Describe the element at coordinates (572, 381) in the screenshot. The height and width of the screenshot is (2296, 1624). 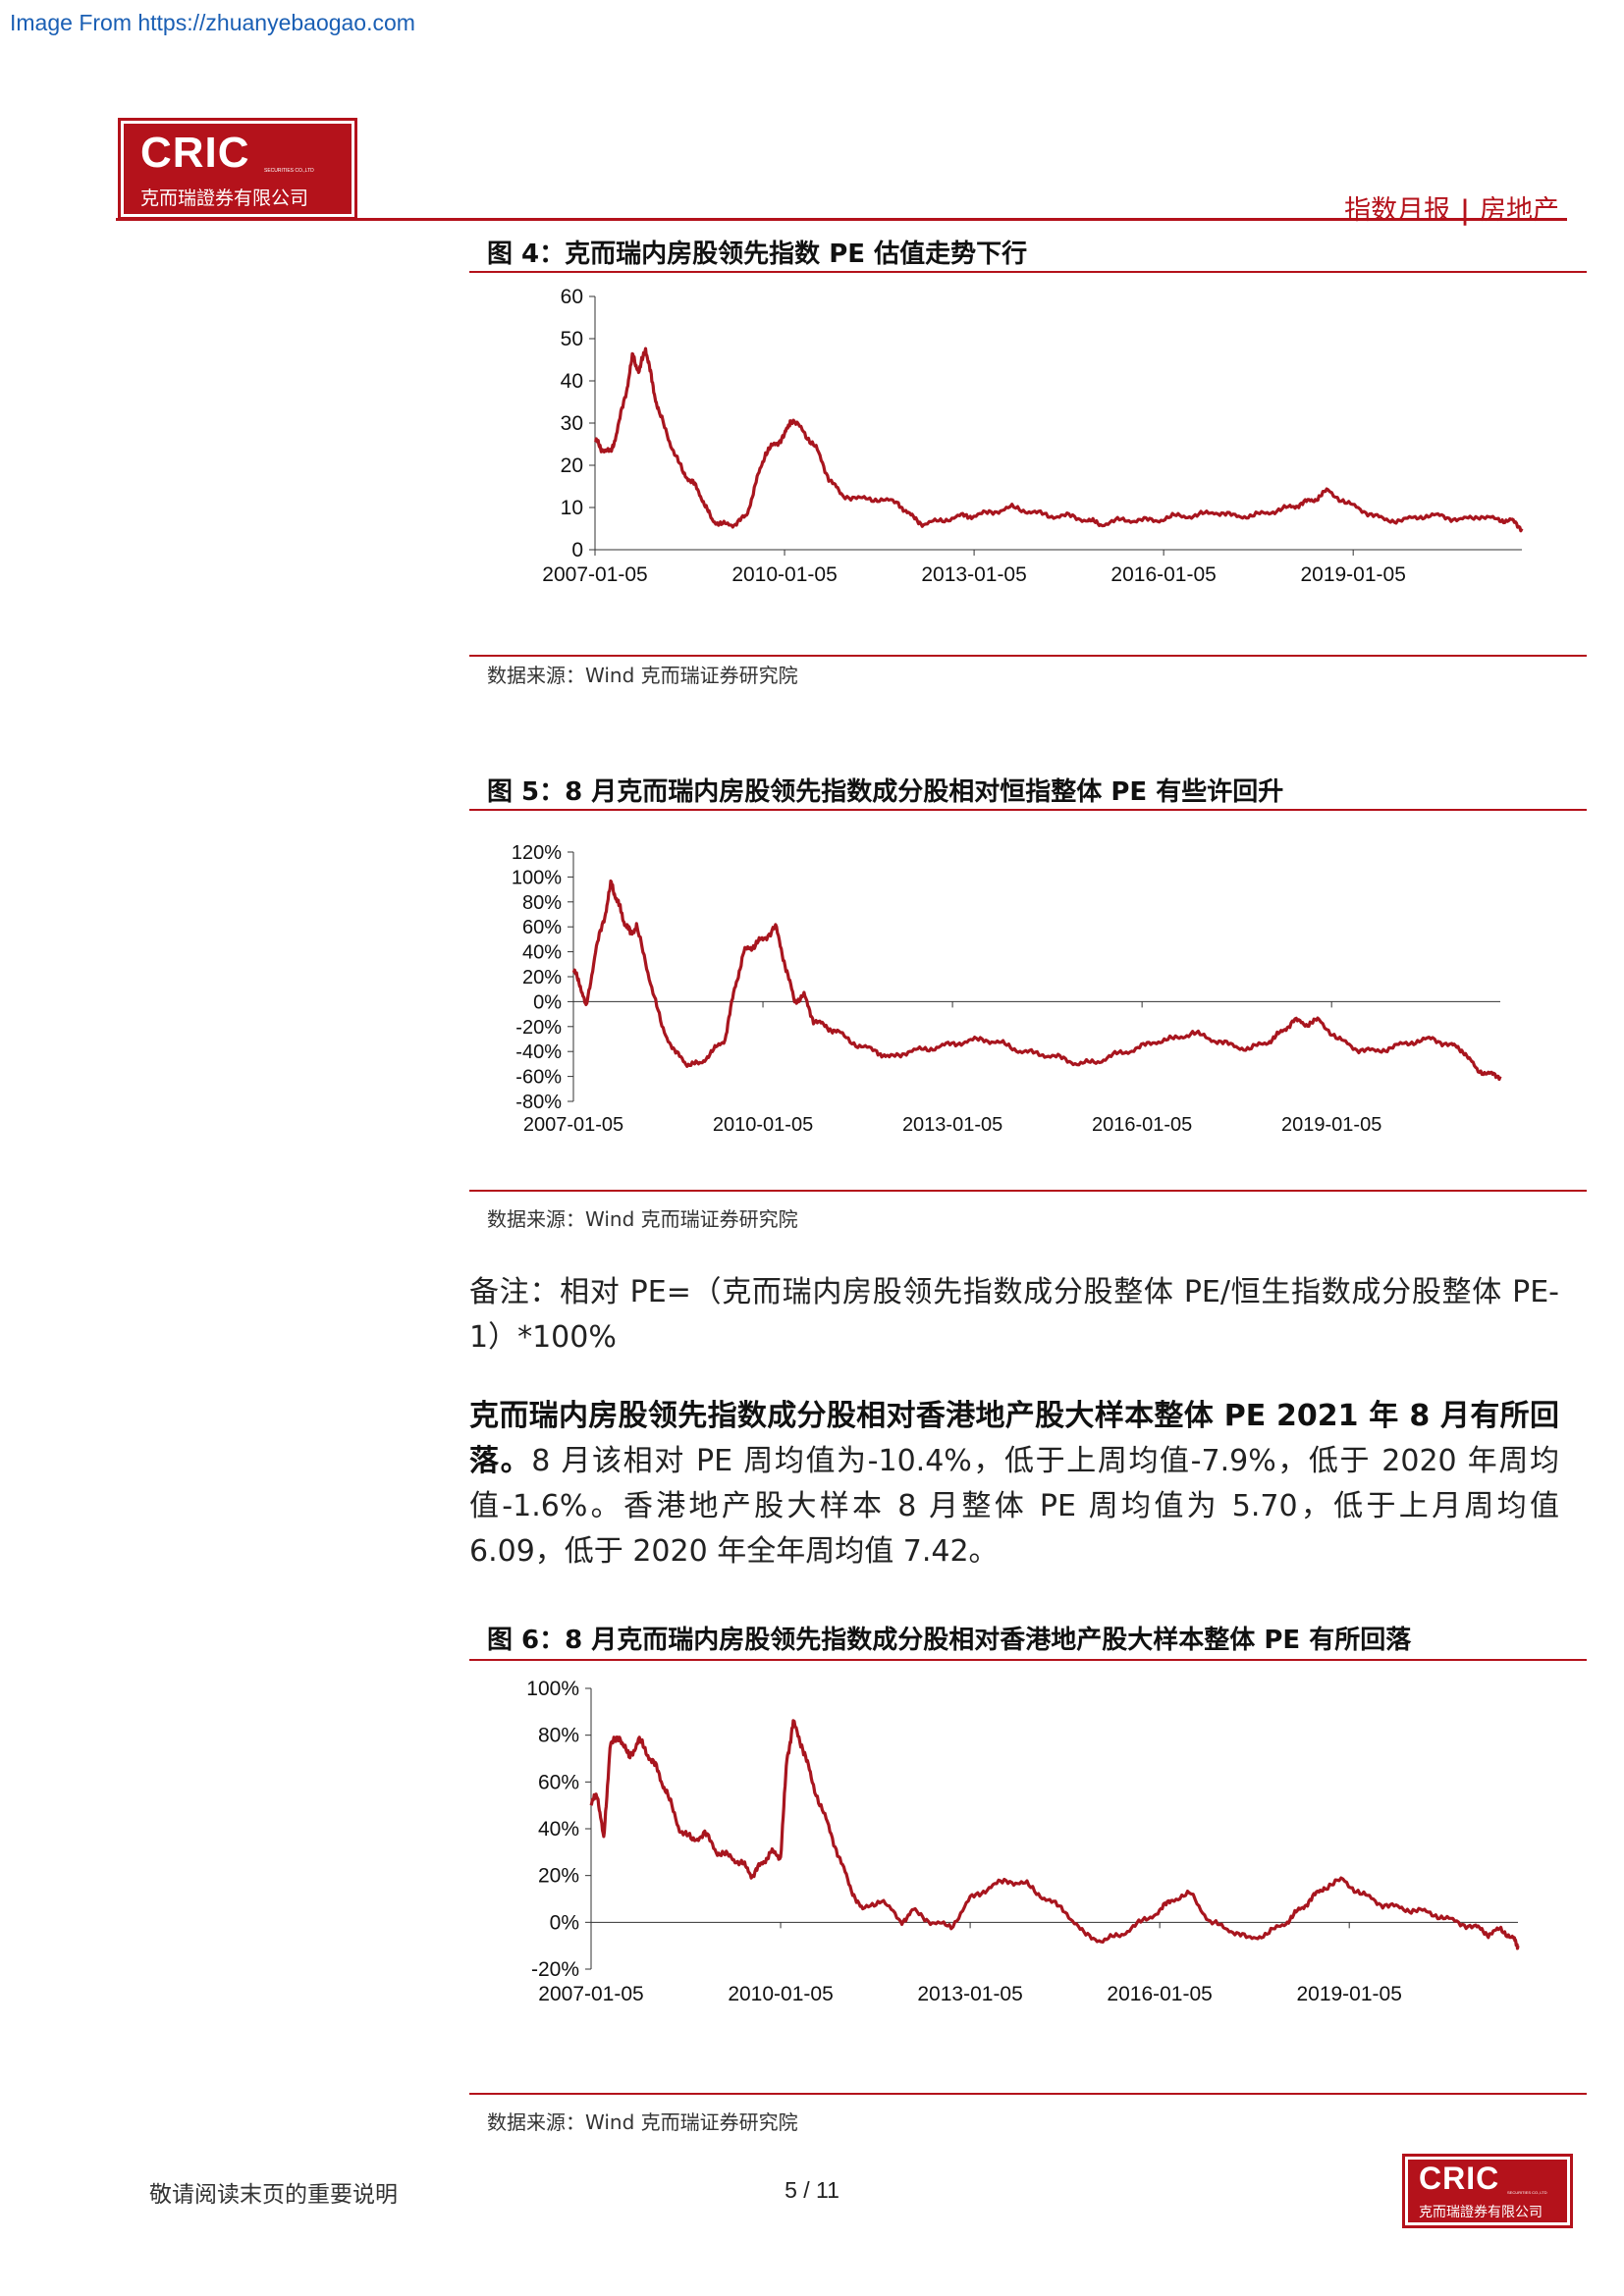
I see `y-tick-label: 40` at that location.